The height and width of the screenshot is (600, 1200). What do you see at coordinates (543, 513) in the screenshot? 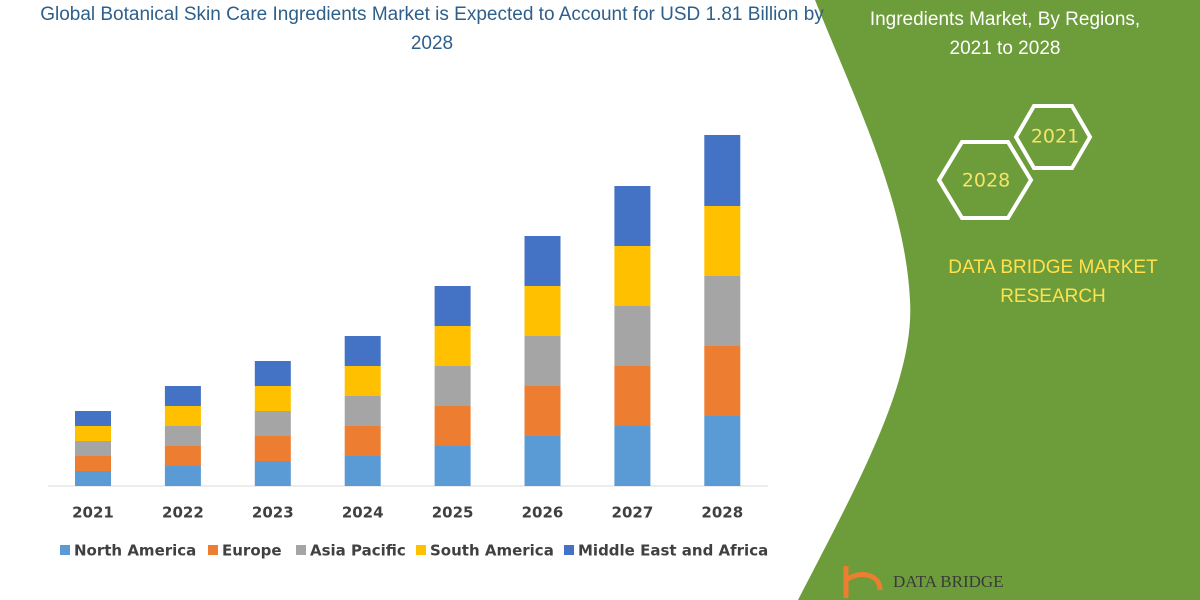
I see `x-tick-label: 2026` at bounding box center [543, 513].